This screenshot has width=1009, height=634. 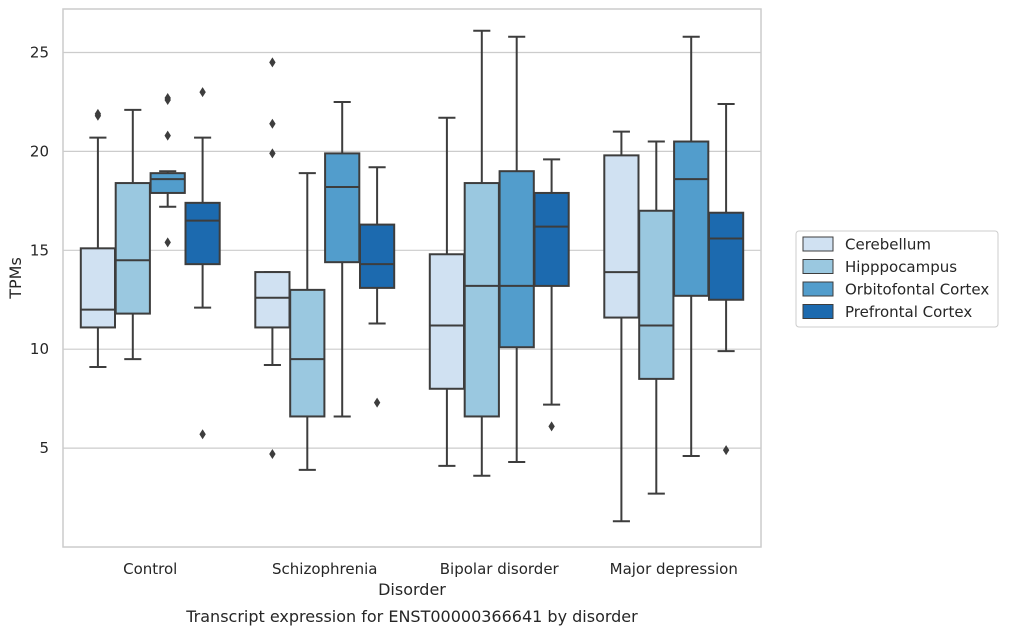 I want to click on legend-label: Prefrontal Cortex, so click(x=908, y=312).